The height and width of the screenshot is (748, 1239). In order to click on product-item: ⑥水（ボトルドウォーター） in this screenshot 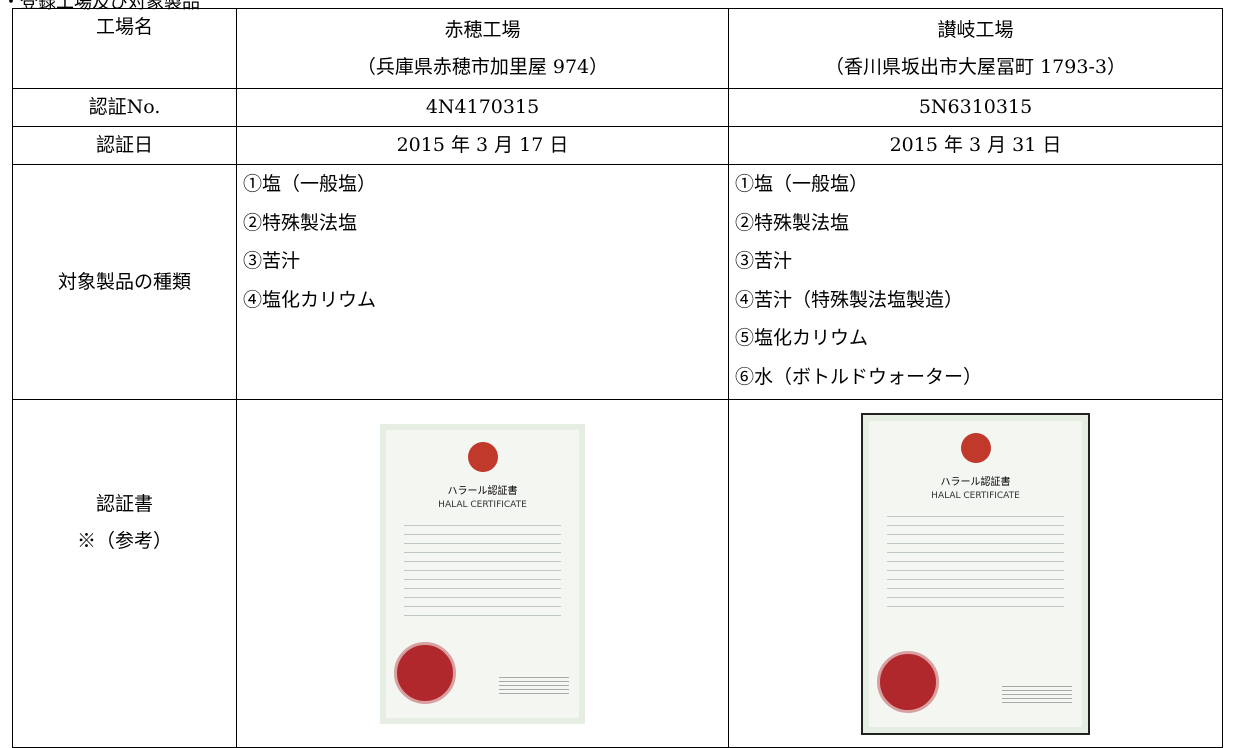, I will do `click(859, 376)`.